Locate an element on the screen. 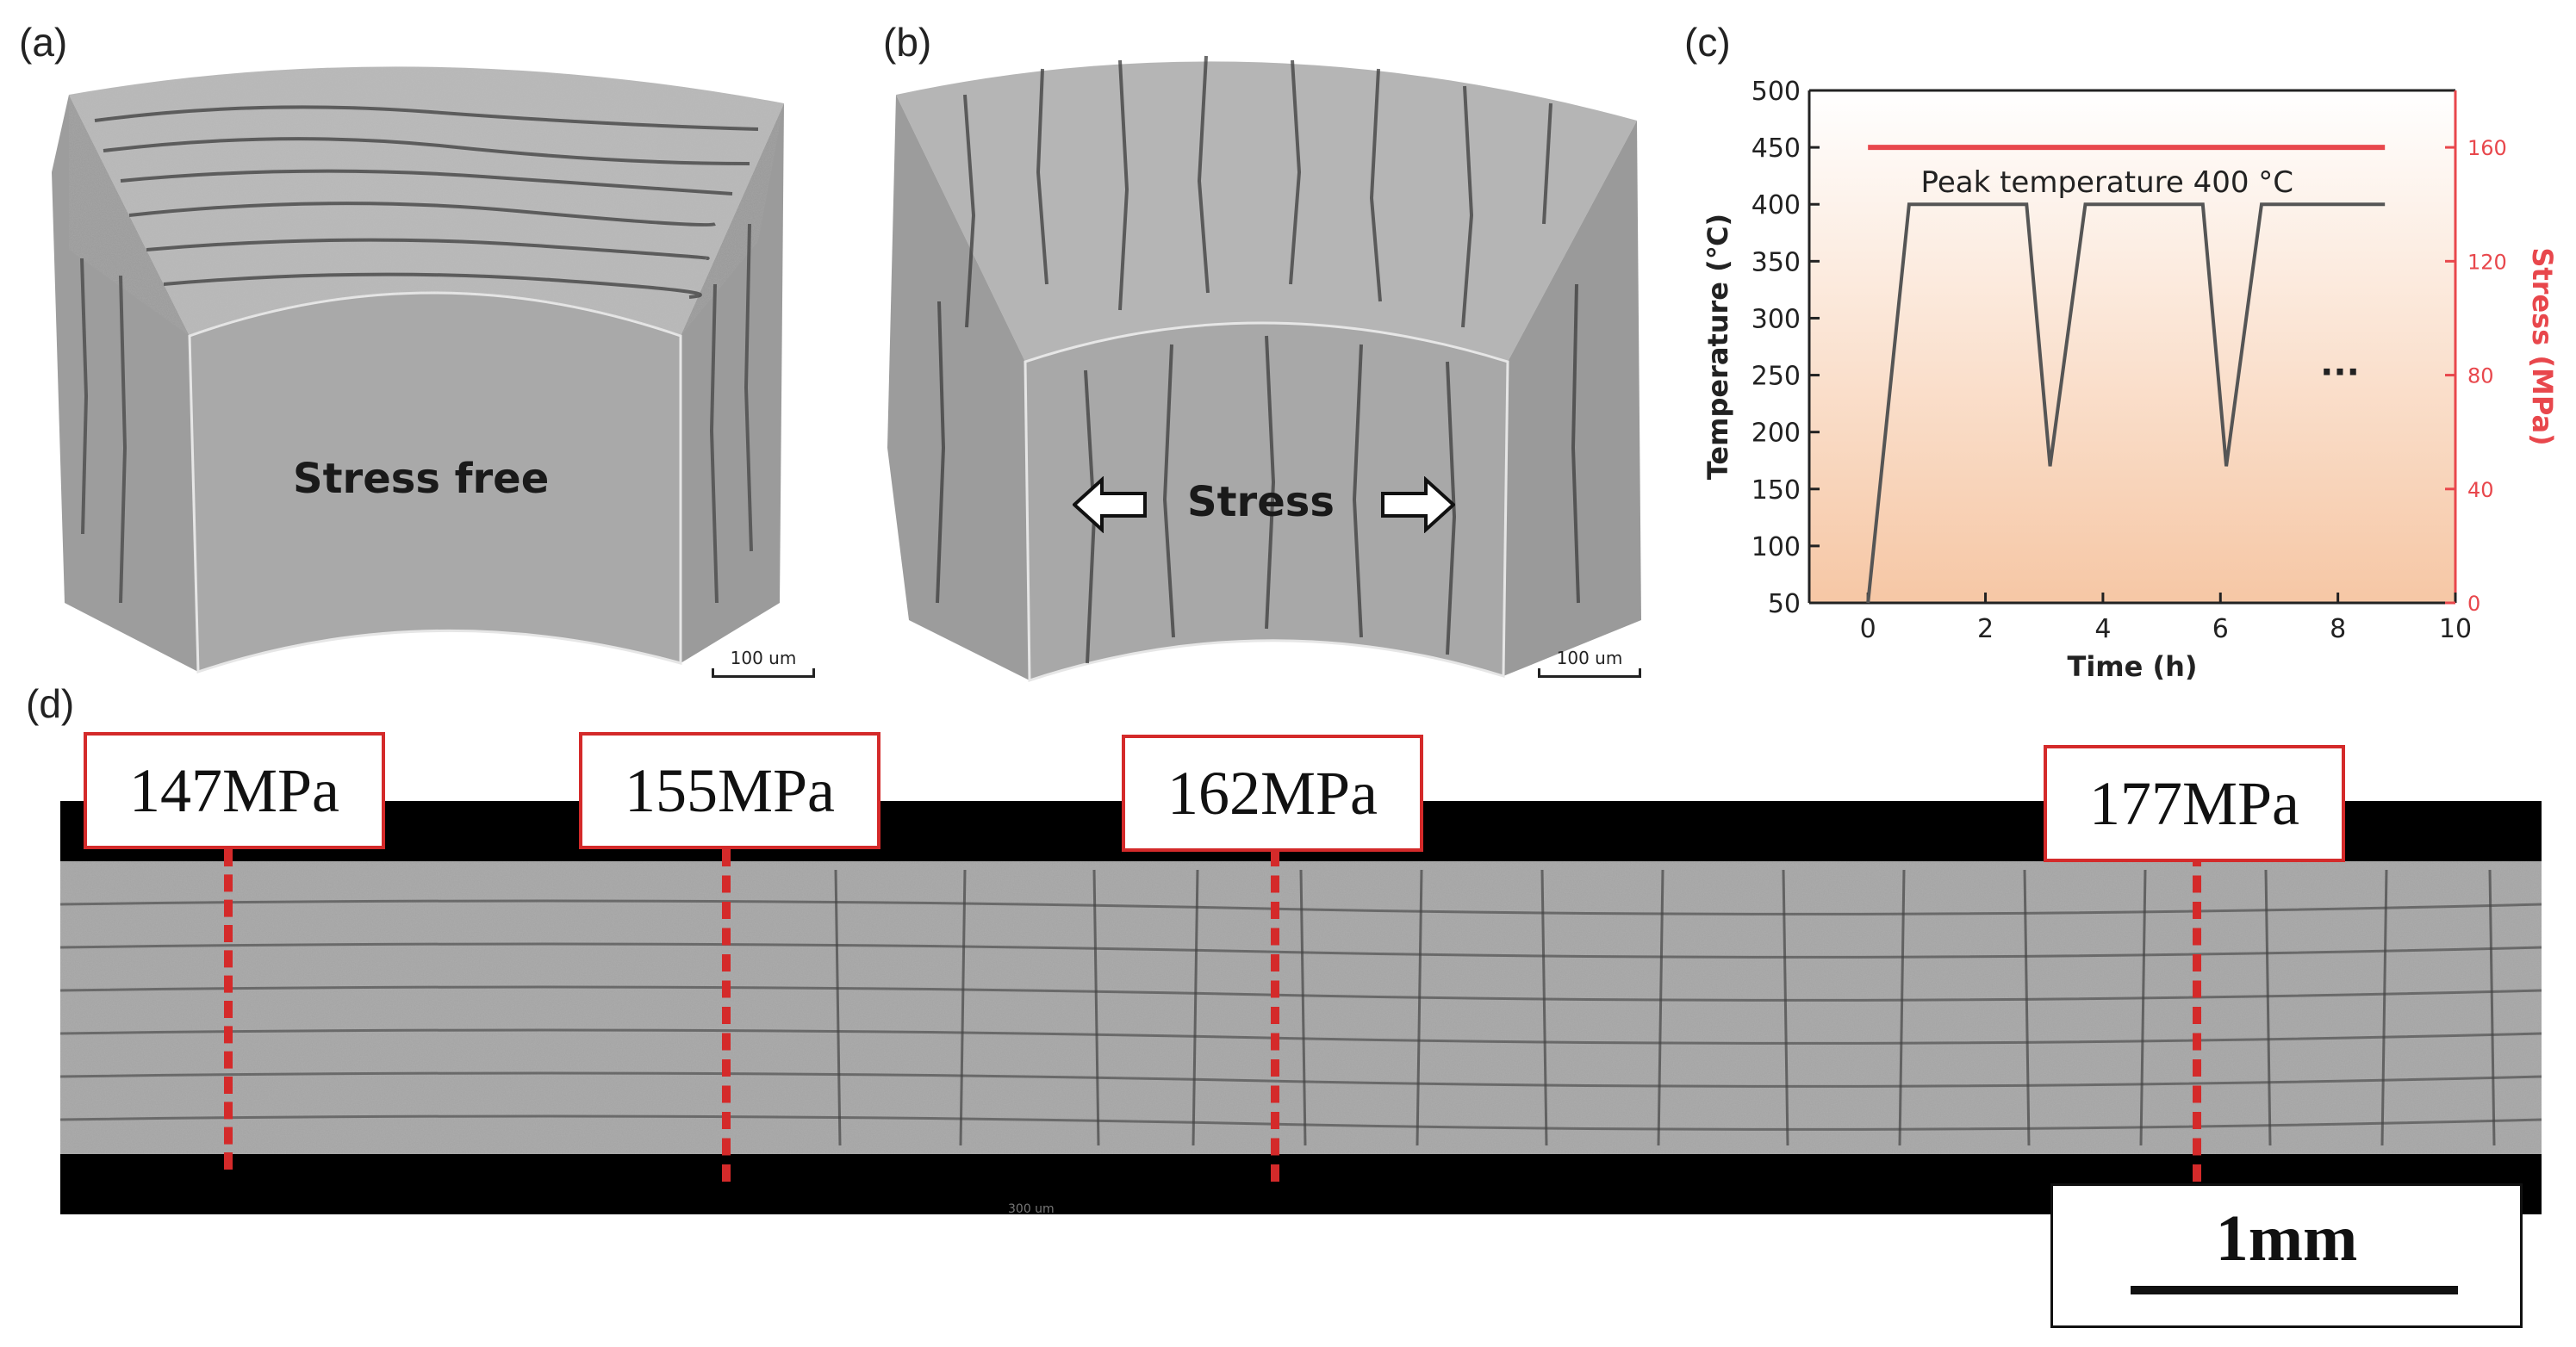 Image resolution: width=2576 pixels, height=1347 pixels. y-axis-label: Temperature (℃) is located at coordinates (1718, 347).